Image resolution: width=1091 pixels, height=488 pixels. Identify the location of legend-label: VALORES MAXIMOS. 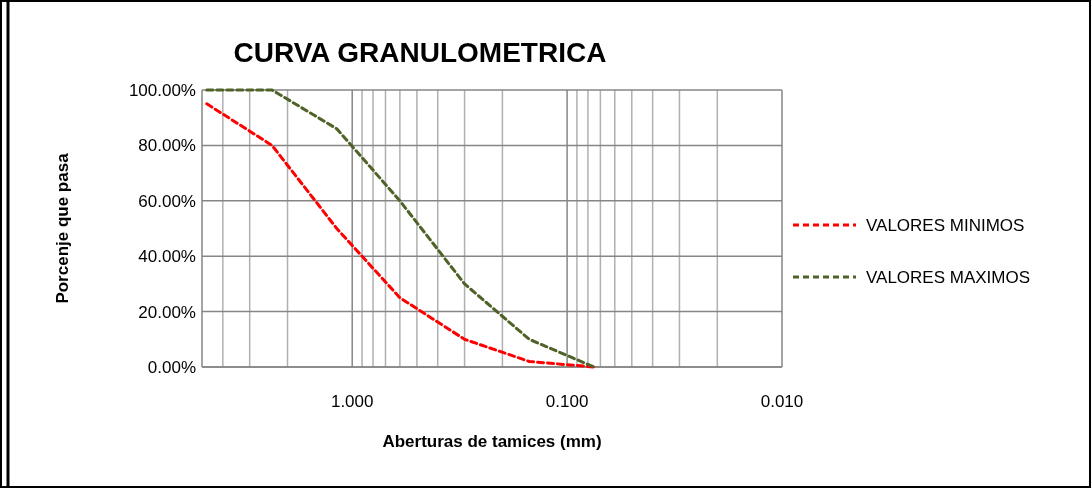
(948, 277).